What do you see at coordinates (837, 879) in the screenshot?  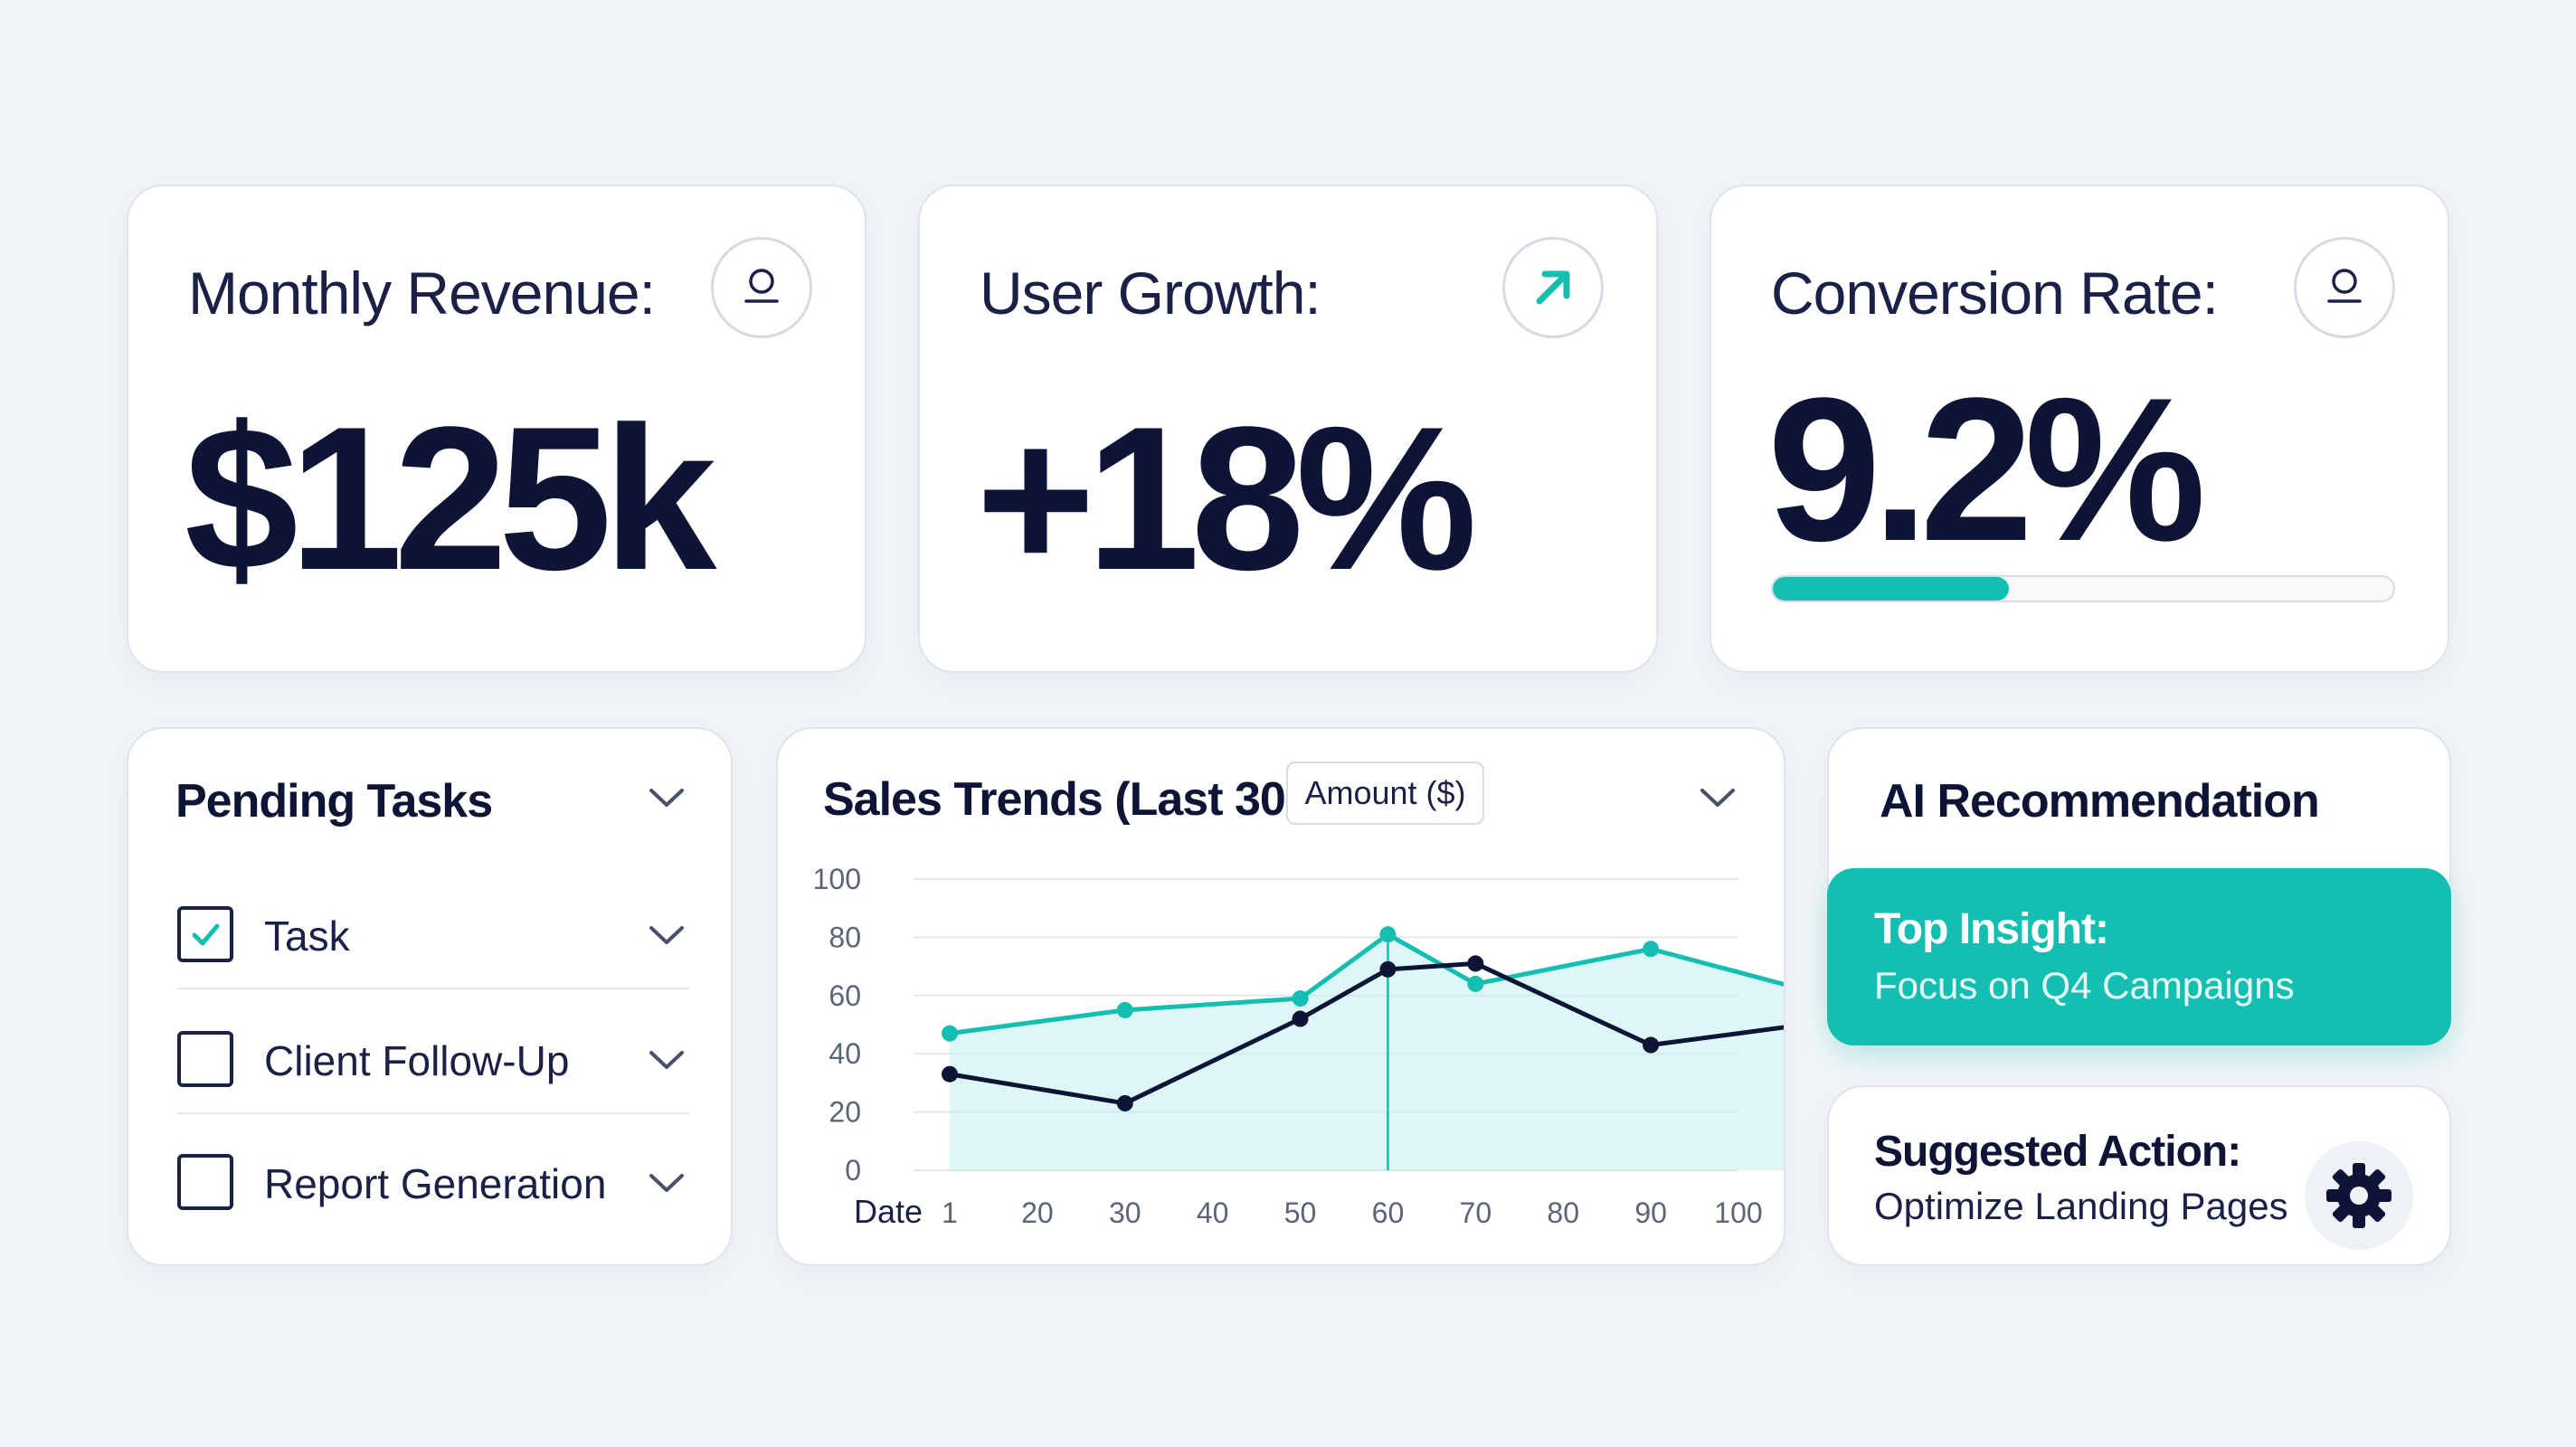 I see `y-tick-label: 100` at bounding box center [837, 879].